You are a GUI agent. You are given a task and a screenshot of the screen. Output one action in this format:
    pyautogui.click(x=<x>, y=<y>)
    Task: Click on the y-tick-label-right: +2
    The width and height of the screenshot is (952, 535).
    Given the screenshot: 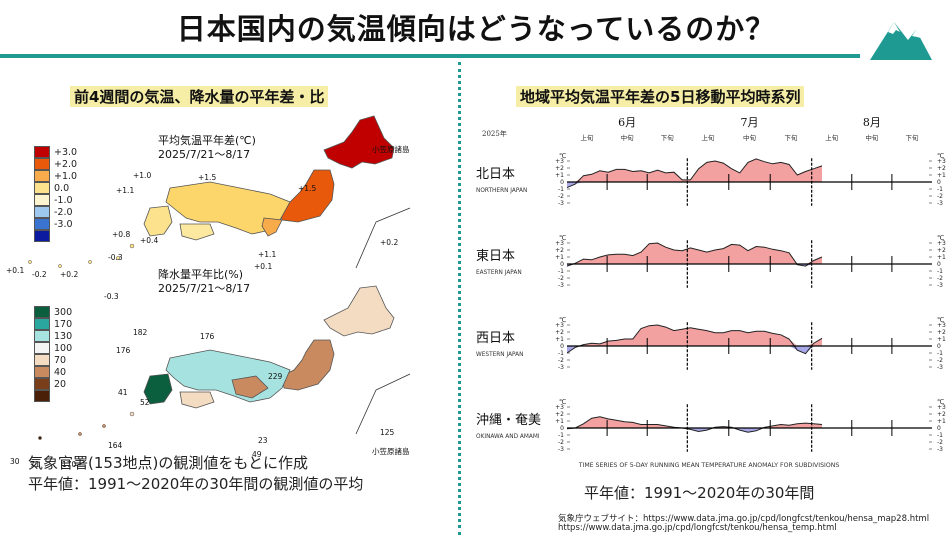 What is the action you would take?
    pyautogui.click(x=941, y=168)
    